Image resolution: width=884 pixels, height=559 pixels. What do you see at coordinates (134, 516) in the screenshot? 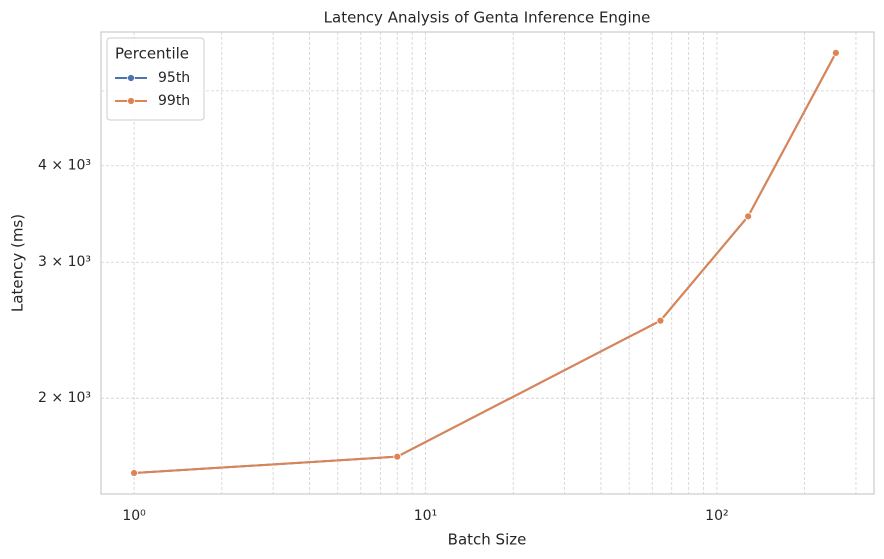
I see `x-tick-label: 10⁰` at bounding box center [134, 516].